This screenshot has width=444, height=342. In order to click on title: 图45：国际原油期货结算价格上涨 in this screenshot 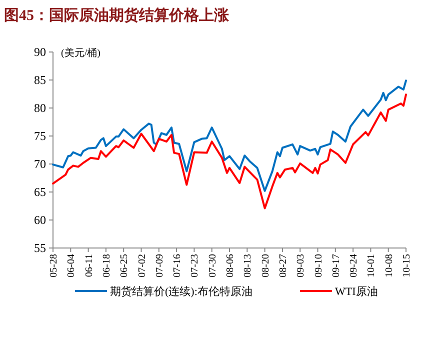, I will do `click(116, 16)`.